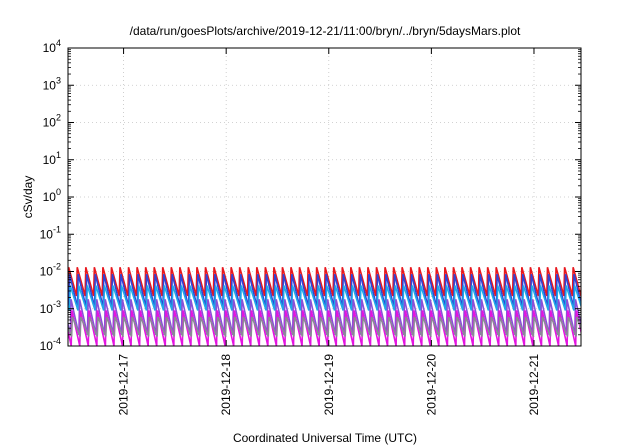  Describe the element at coordinates (431, 385) in the screenshot. I see `x-tick-label: 2019-12-20` at that location.